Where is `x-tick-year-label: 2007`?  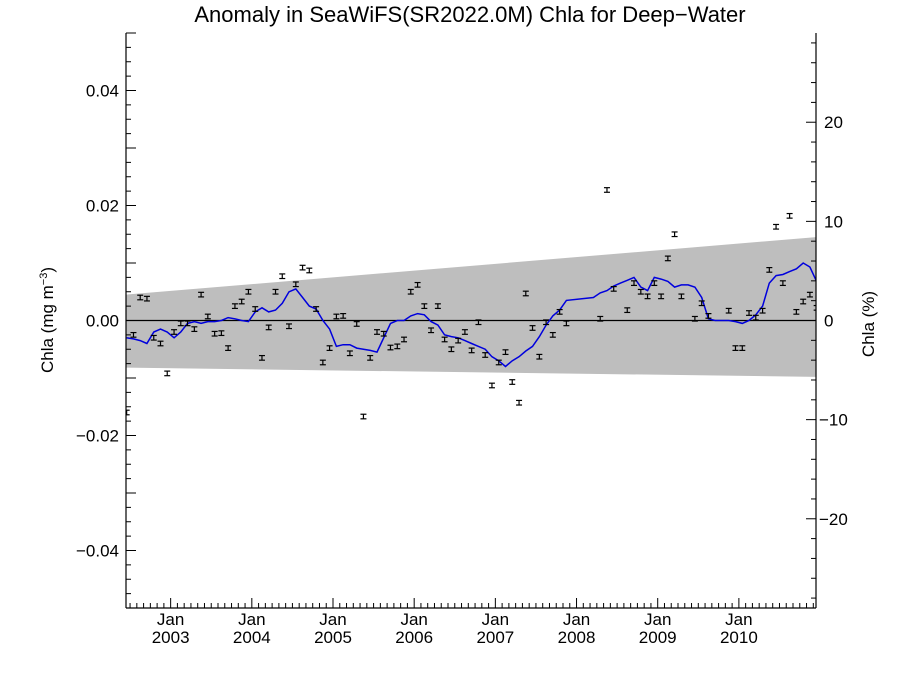
x-tick-year-label: 2007 is located at coordinates (495, 637).